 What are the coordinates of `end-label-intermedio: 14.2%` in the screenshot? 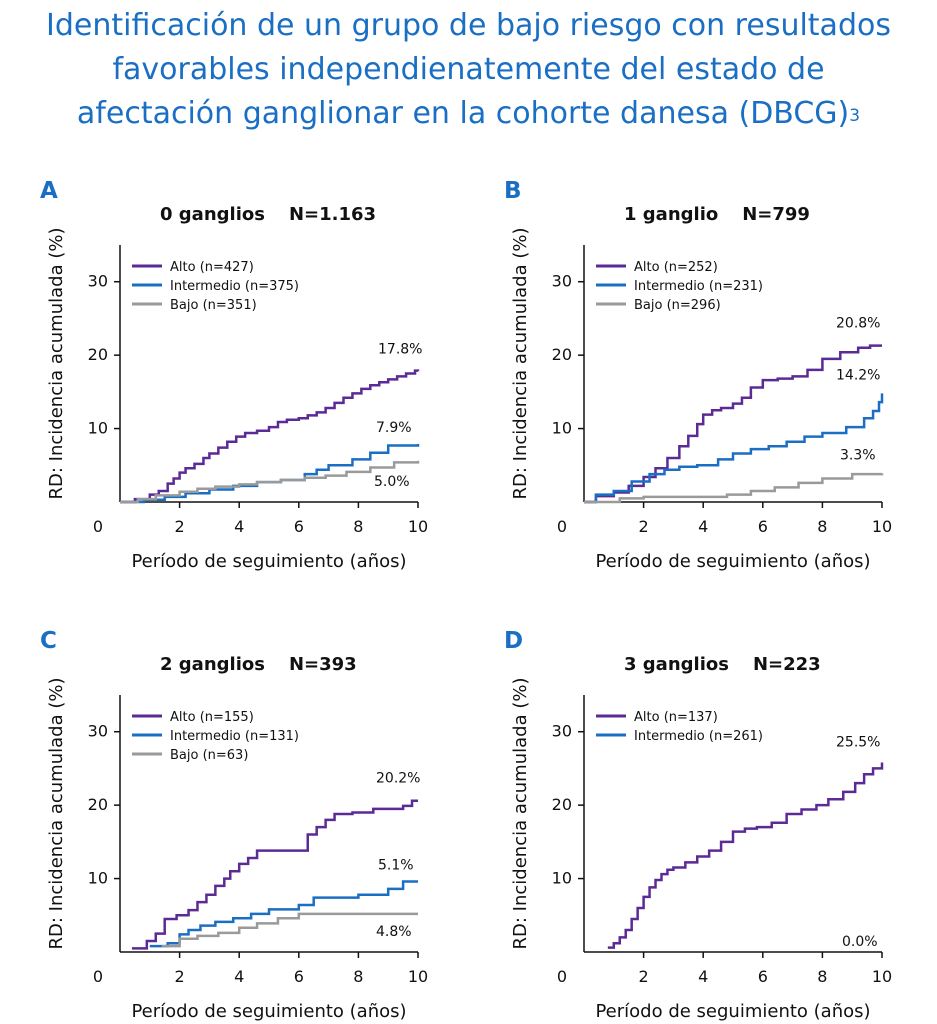 It's located at (858, 375).